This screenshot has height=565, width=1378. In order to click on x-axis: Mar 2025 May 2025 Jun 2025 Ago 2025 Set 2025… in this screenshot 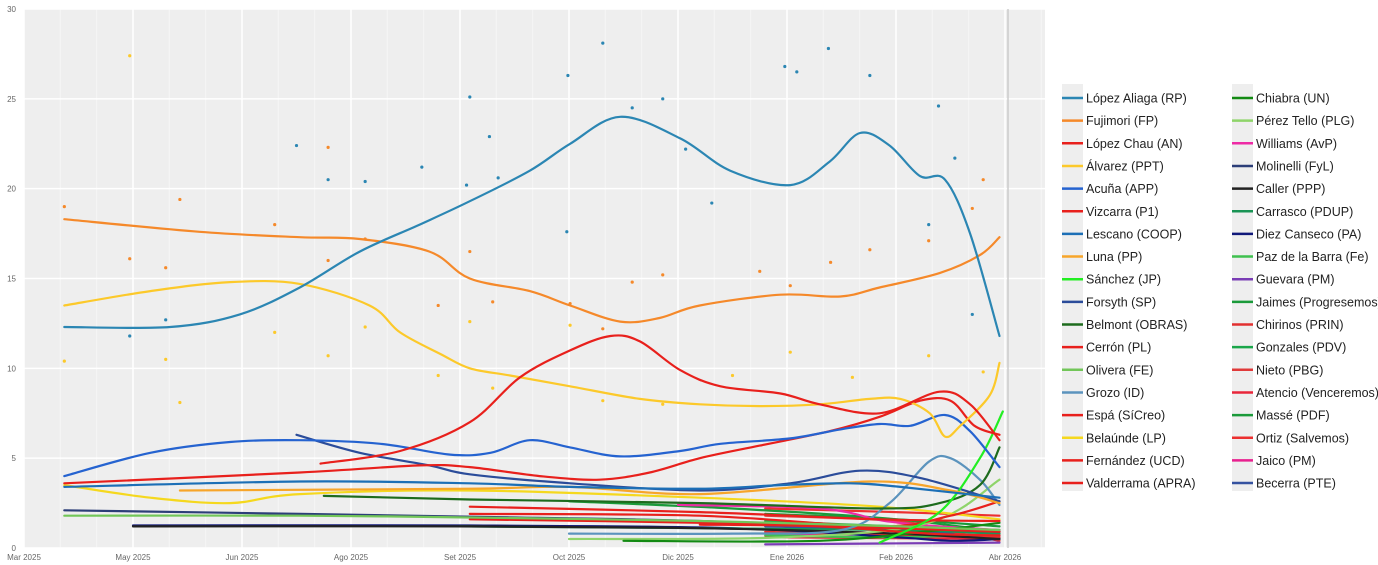, I will do `click(514, 557)`.